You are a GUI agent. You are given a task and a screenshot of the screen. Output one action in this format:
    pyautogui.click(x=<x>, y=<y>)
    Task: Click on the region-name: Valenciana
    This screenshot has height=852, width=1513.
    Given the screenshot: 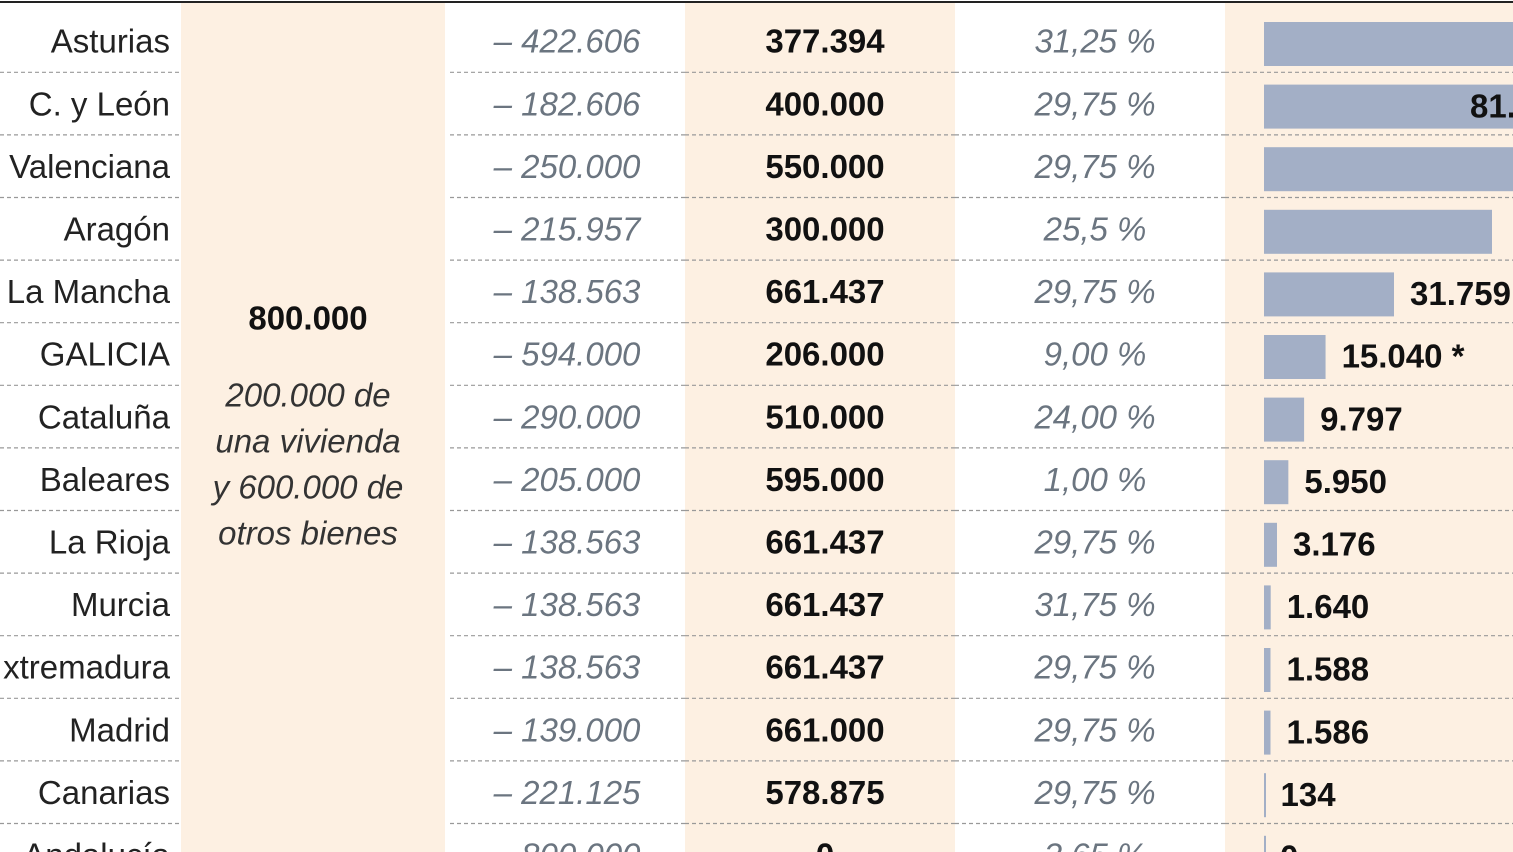 What is the action you would take?
    pyautogui.click(x=89, y=166)
    